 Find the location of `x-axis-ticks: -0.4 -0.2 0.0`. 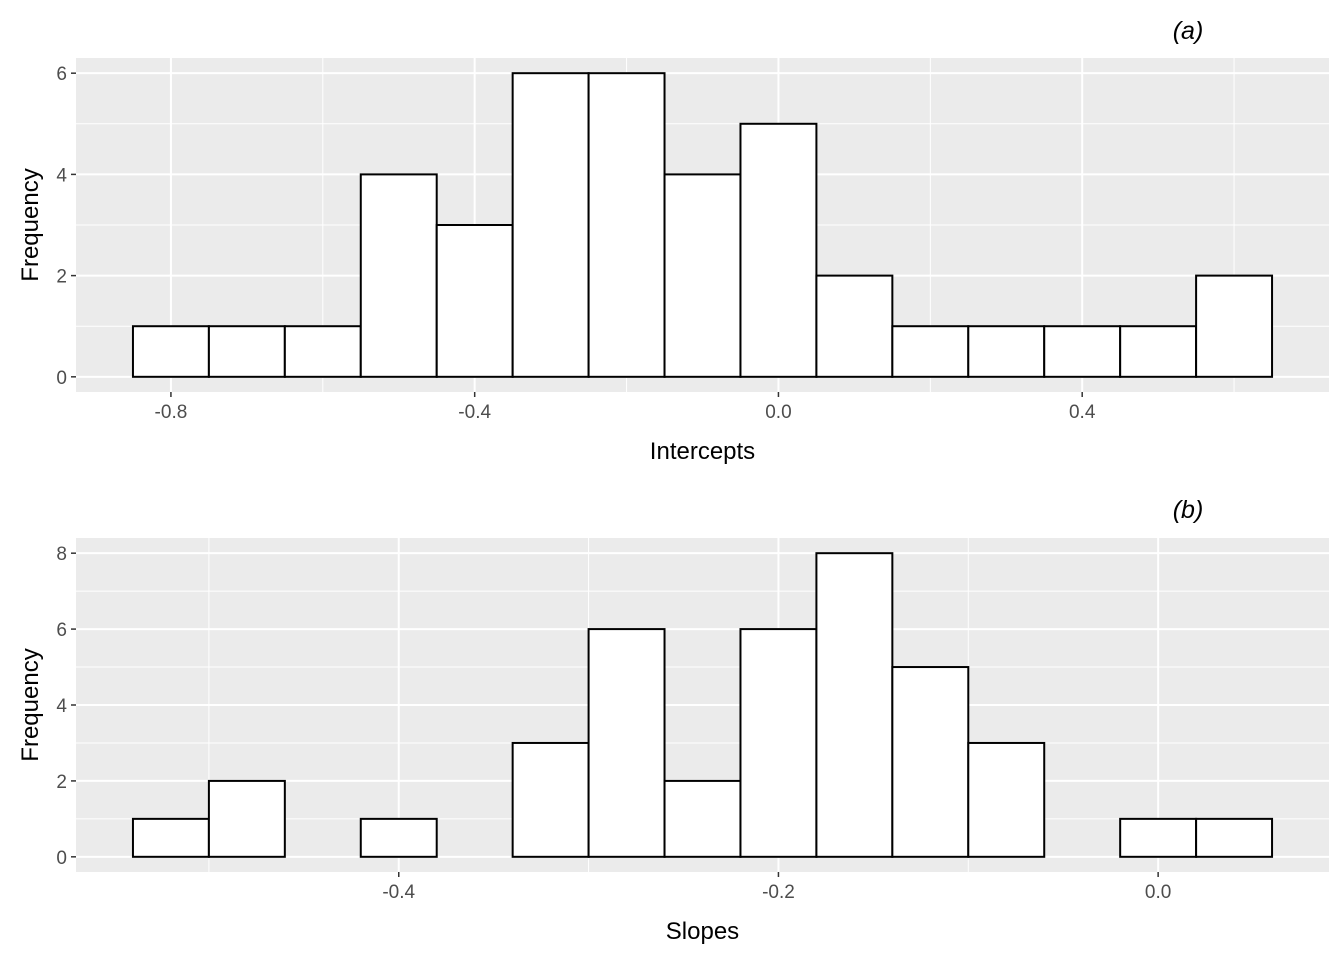

x-axis-ticks: -0.4 -0.2 0.0 is located at coordinates (776, 887).